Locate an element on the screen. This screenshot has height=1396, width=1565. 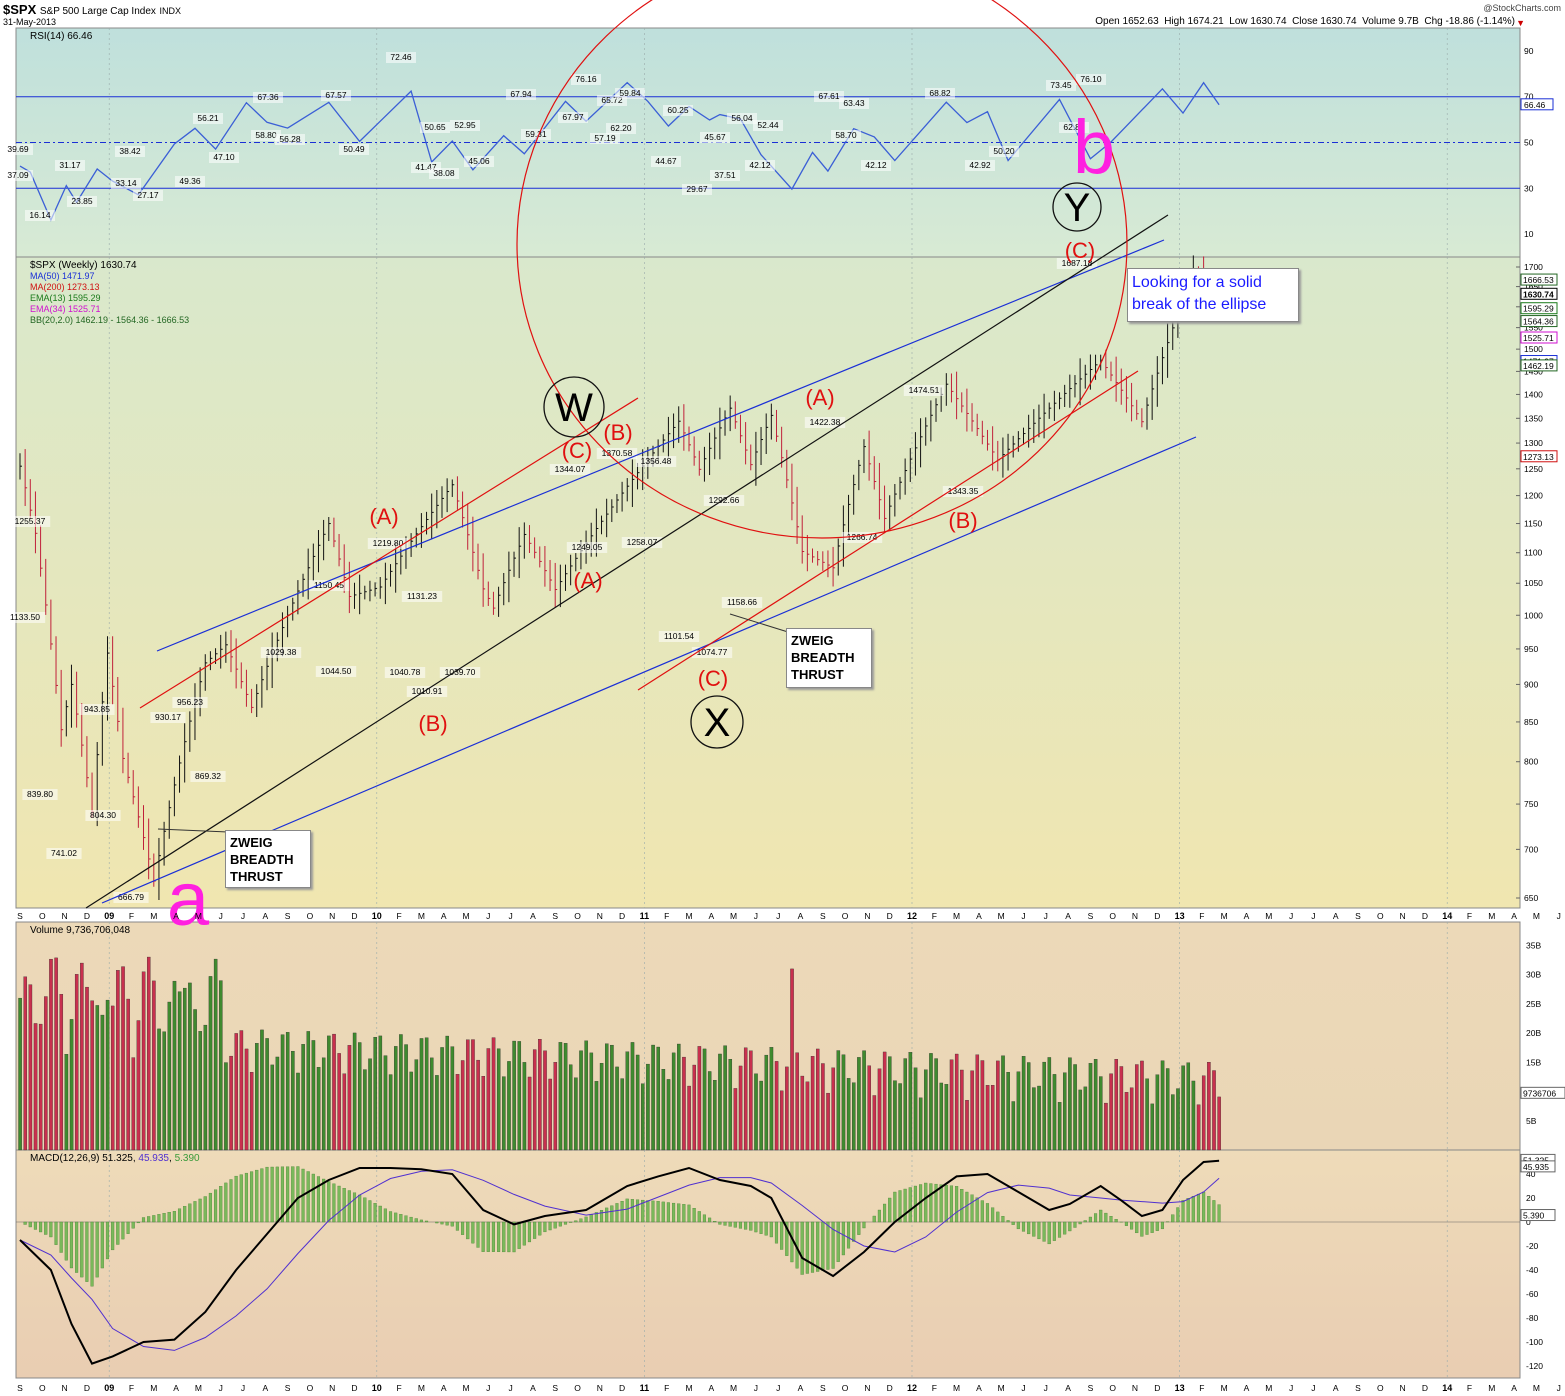
price-right-label: 1462.19 is located at coordinates (1538, 366).